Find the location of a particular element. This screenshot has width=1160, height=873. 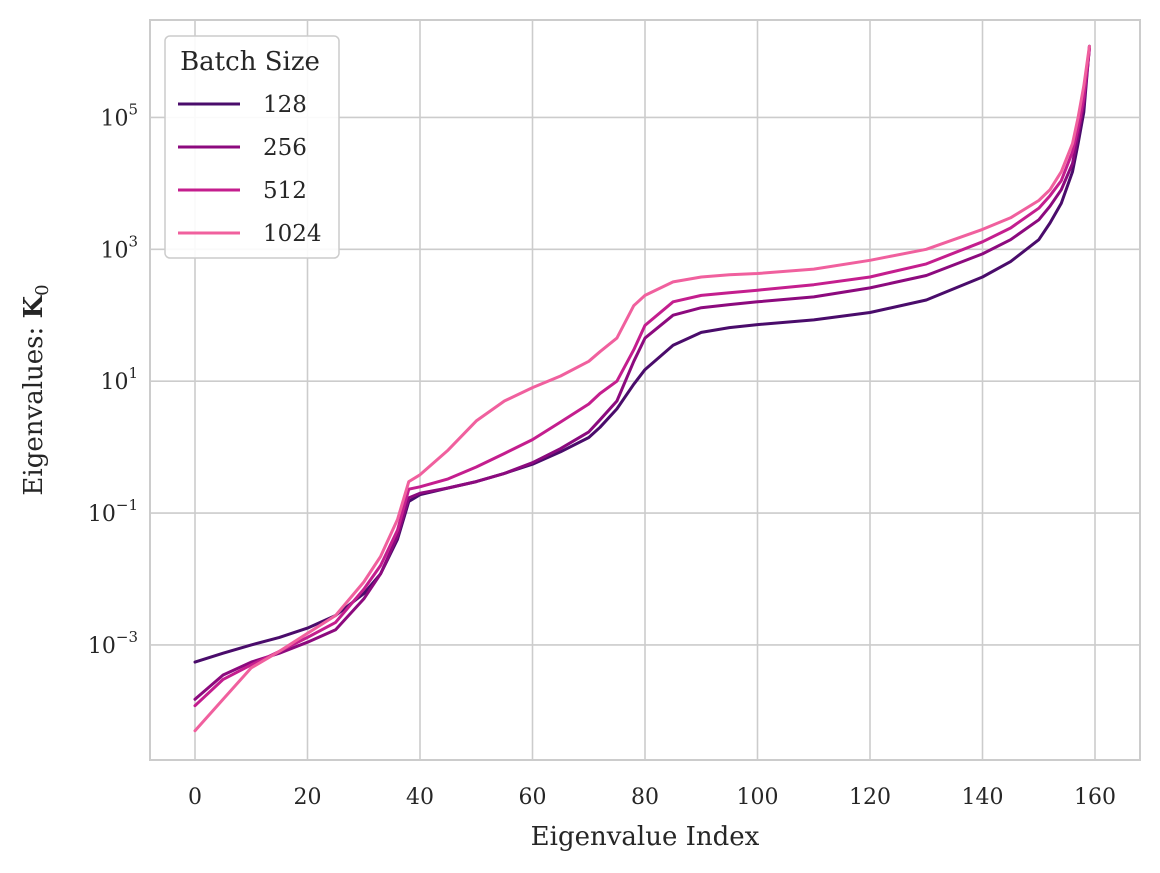

legend-label-256: 256 is located at coordinates (285, 148).